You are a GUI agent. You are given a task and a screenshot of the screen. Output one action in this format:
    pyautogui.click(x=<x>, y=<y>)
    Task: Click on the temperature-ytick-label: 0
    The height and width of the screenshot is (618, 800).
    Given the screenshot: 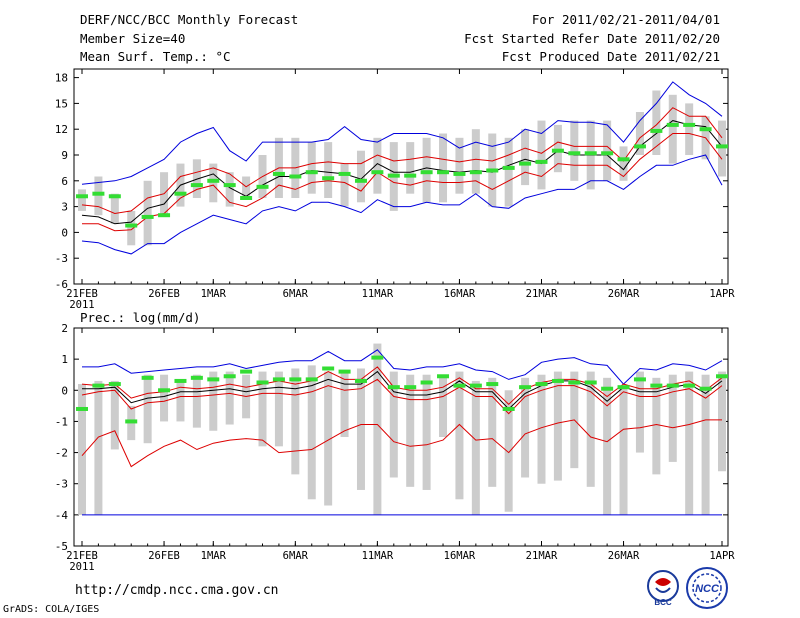 What is the action you would take?
    pyautogui.click(x=64, y=232)
    